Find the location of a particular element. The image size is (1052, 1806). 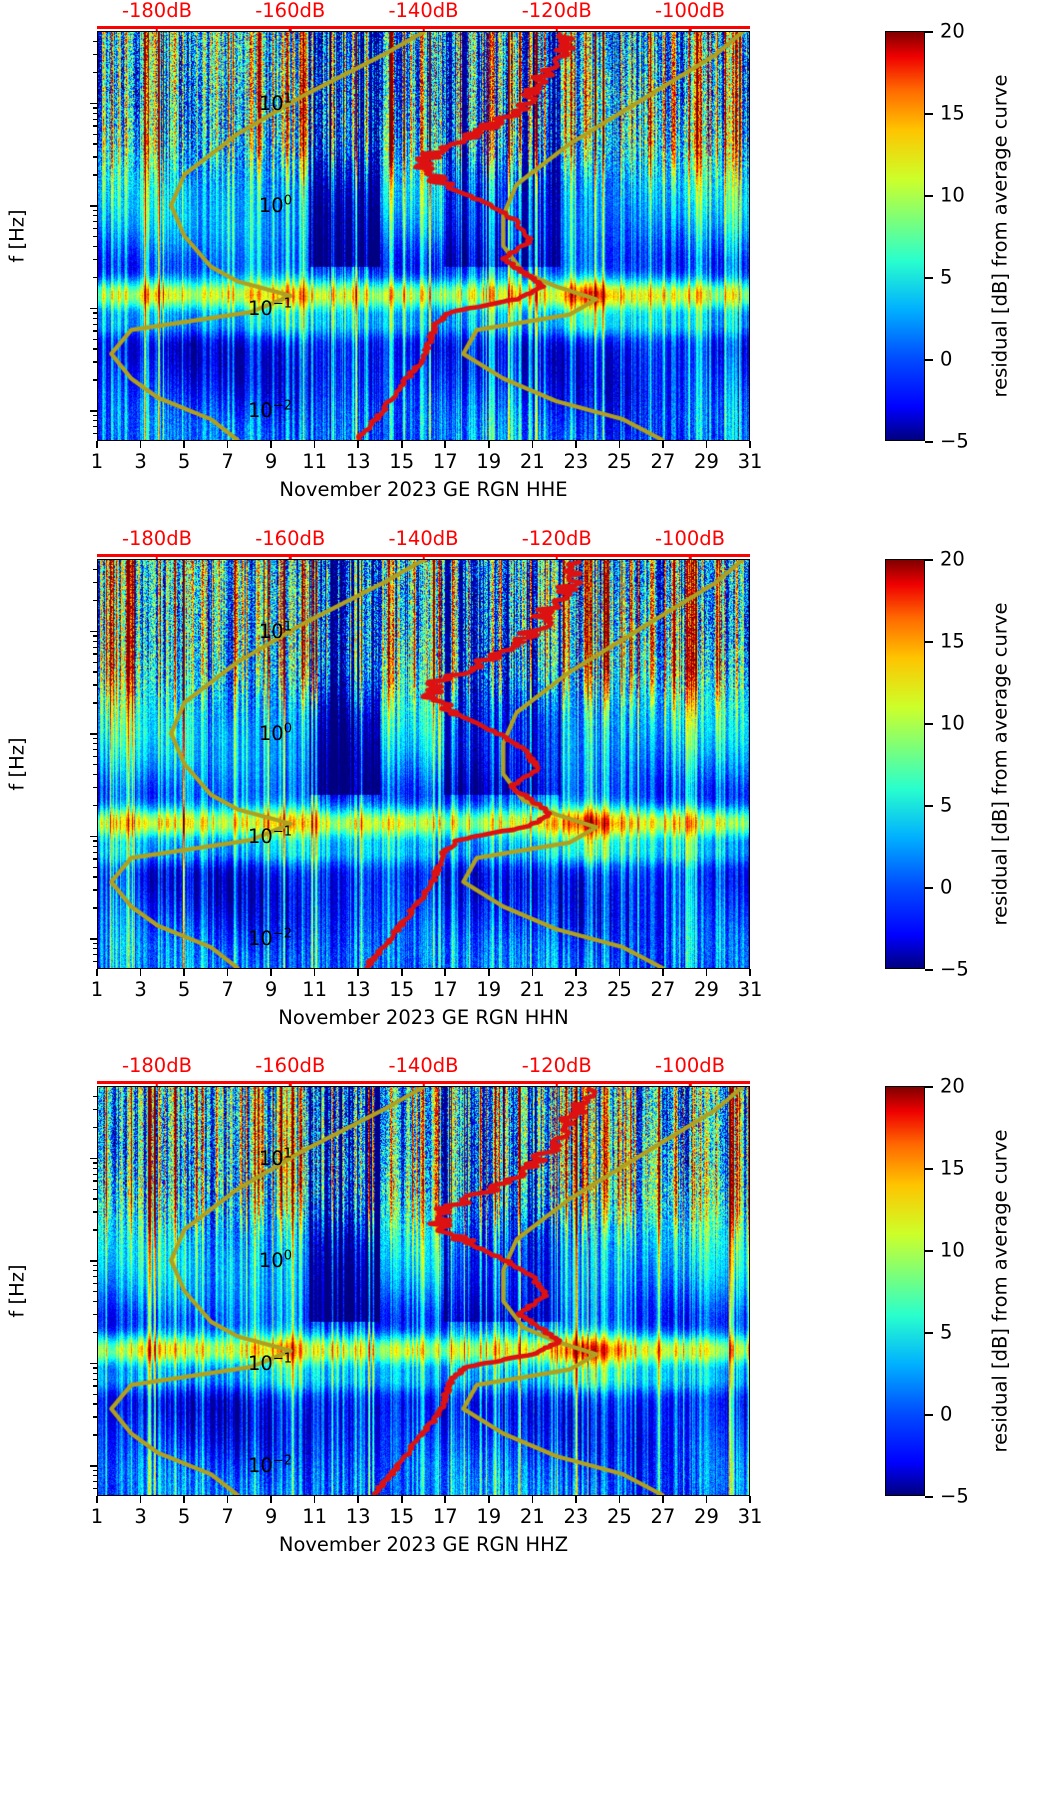

x-axis-tick-label: 17 is located at coordinates (445, 461).